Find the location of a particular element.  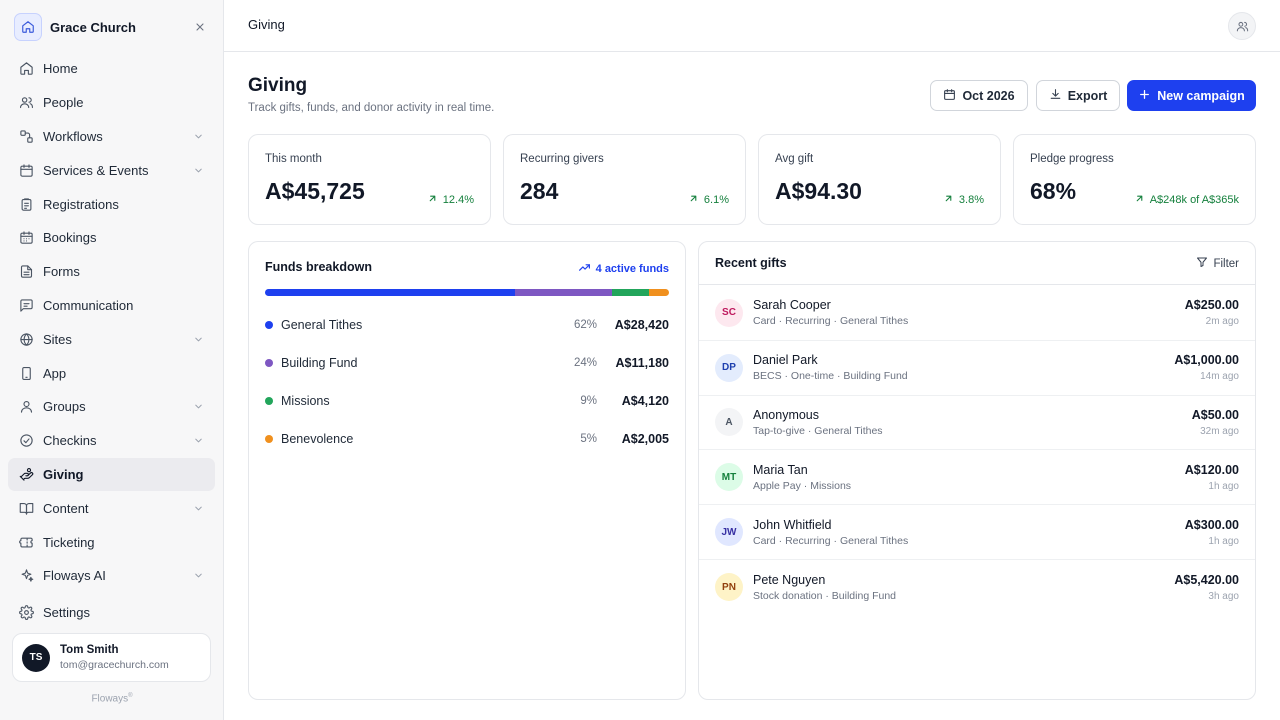

fund-amount: A$4,120 is located at coordinates (645, 401).